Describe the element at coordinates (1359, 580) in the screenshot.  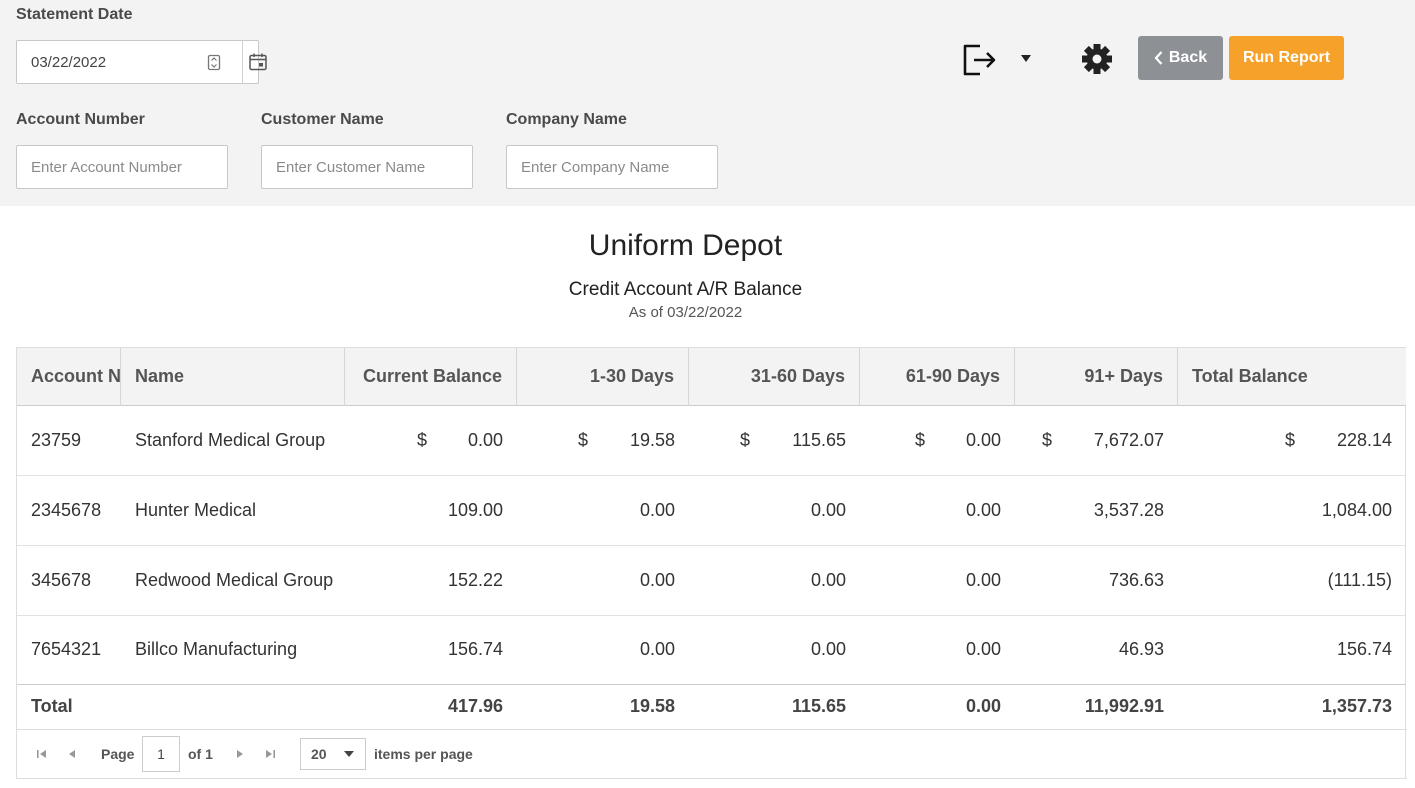
I see `cell-total: (111.15)` at that location.